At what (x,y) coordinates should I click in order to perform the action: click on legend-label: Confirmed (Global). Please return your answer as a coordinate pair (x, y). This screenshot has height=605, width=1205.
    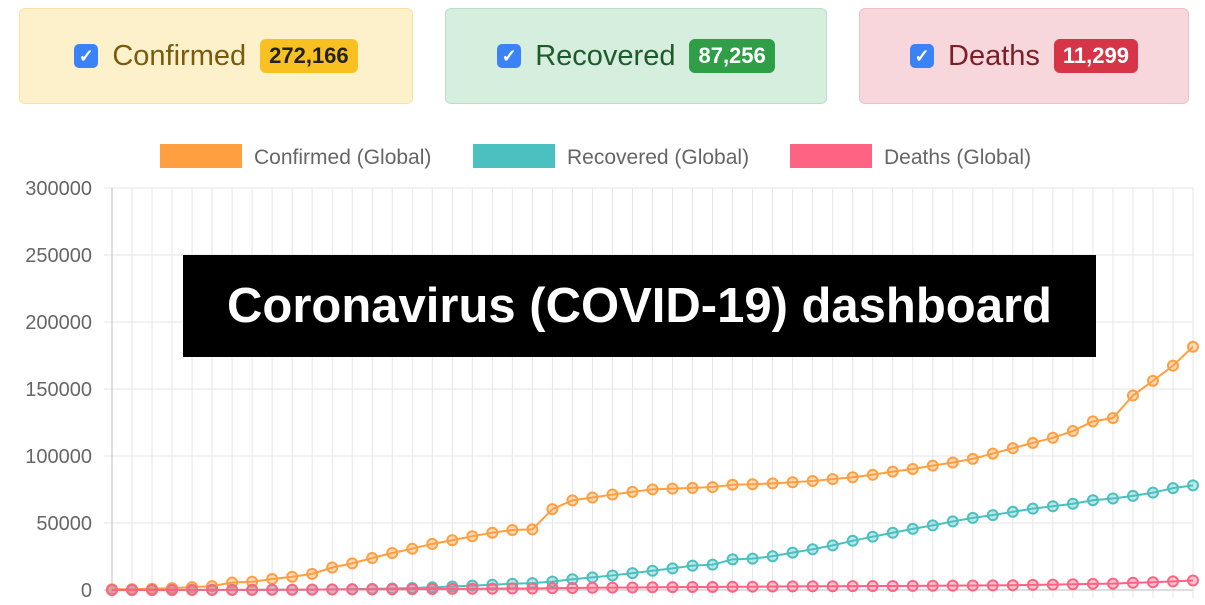
    Looking at the image, I should click on (342, 157).